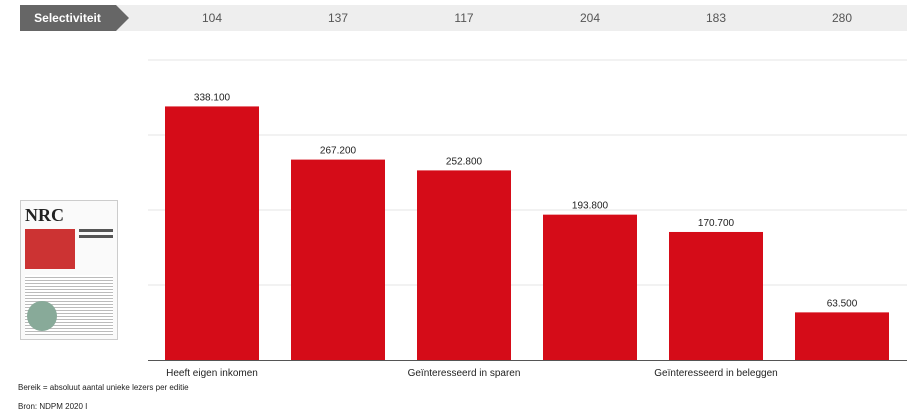 The width and height of the screenshot is (907, 415). I want to click on footer-source: Bron: NDPM 2020 I, so click(53, 406).